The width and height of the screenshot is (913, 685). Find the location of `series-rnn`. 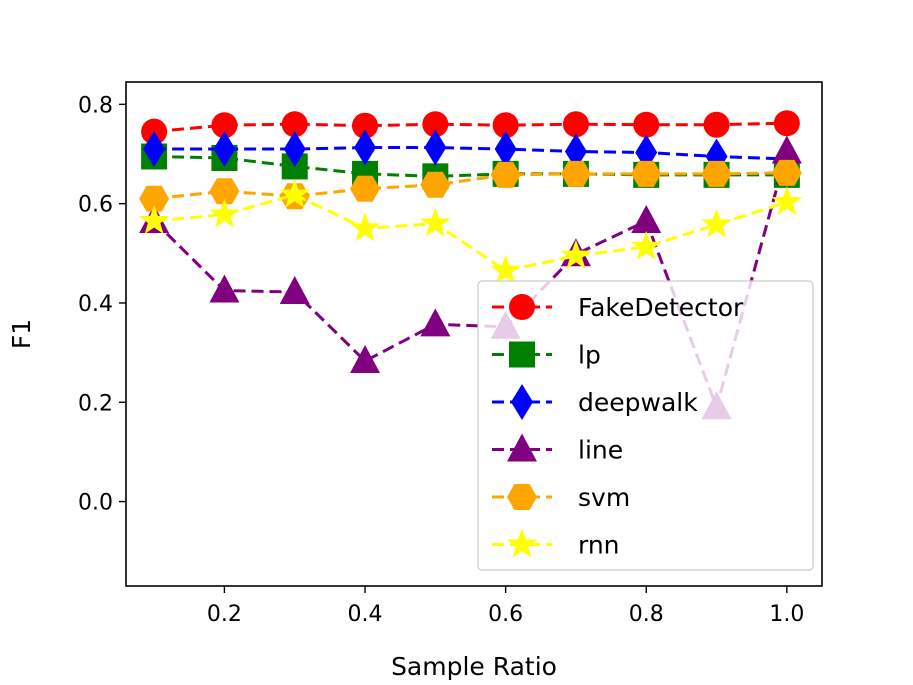

series-rnn is located at coordinates (470, 231).